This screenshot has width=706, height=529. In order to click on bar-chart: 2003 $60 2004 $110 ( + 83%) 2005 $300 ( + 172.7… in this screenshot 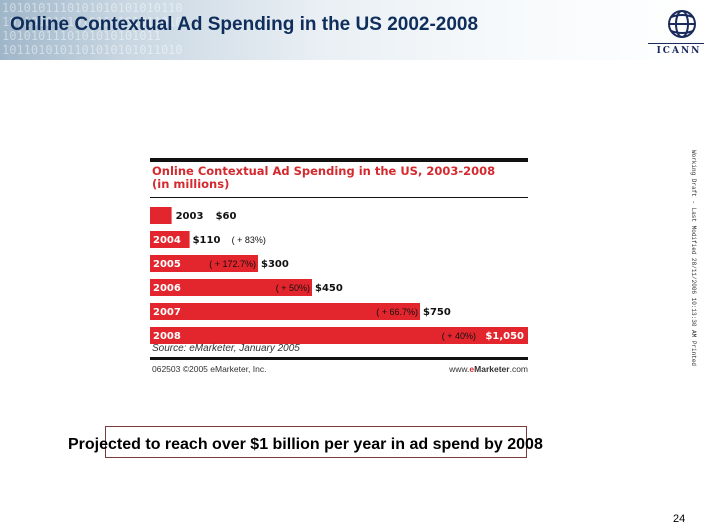, I will do `click(339, 275)`.